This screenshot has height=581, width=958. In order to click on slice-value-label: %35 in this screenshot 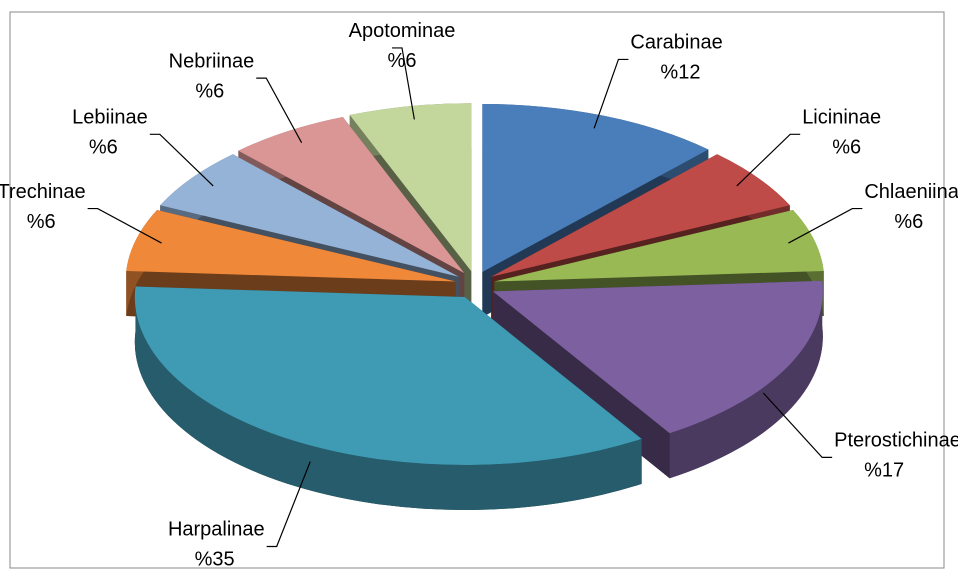, I will do `click(215, 560)`.